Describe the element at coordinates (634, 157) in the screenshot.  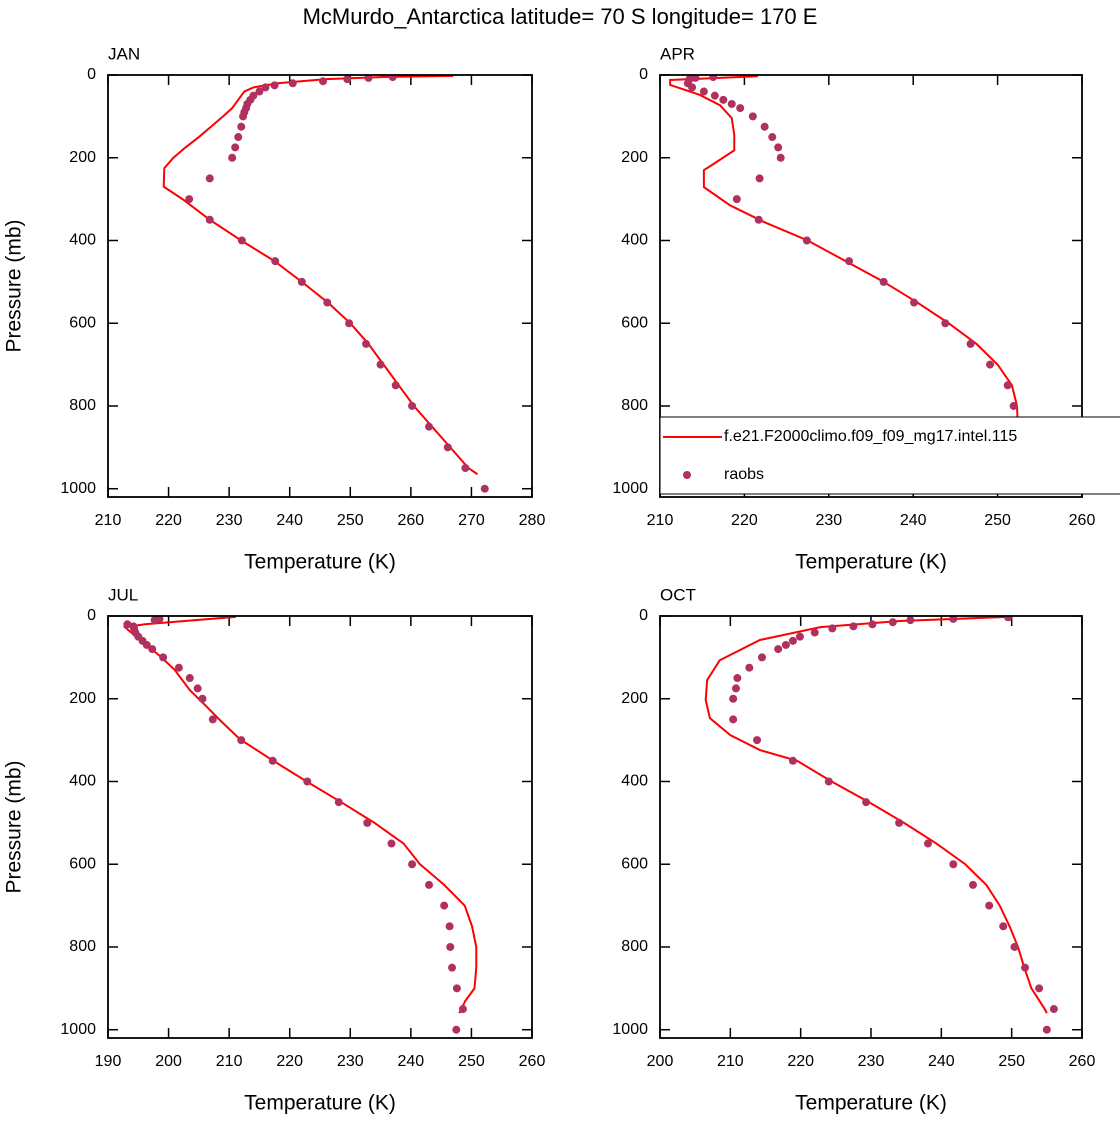
I see `y-tick-label: 200` at that location.